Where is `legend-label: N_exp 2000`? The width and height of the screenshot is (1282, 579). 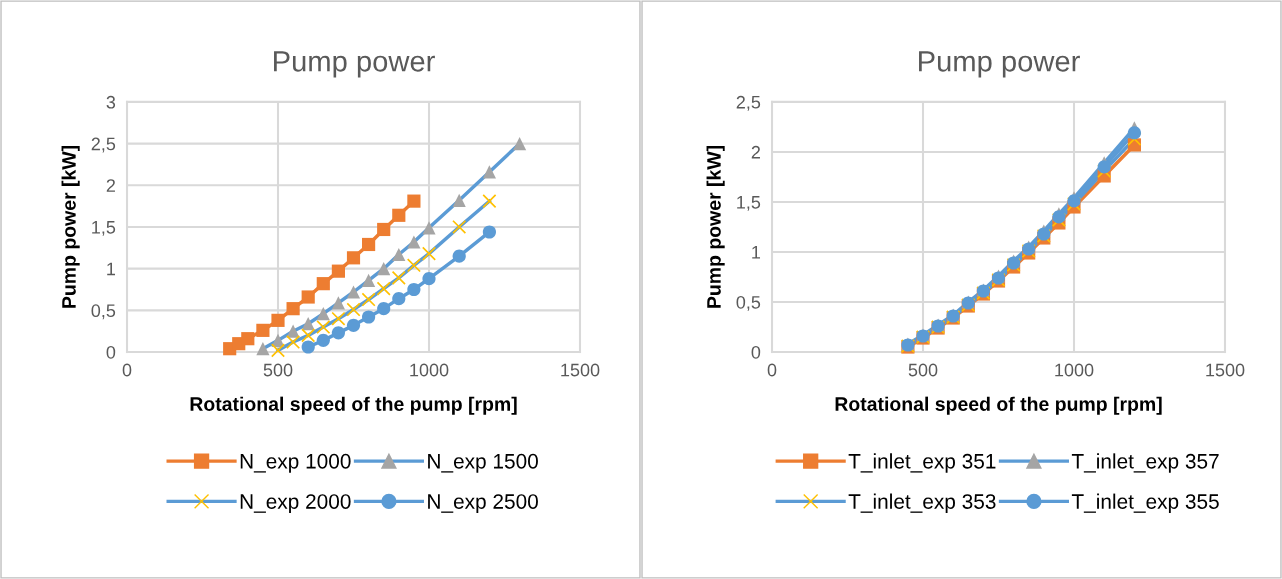 legend-label: N_exp 2000 is located at coordinates (295, 503).